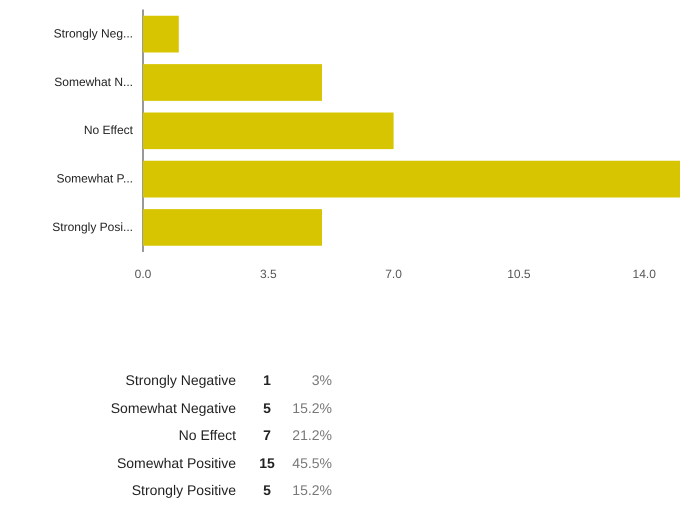  What do you see at coordinates (321, 380) in the screenshot?
I see `text: 3%` at bounding box center [321, 380].